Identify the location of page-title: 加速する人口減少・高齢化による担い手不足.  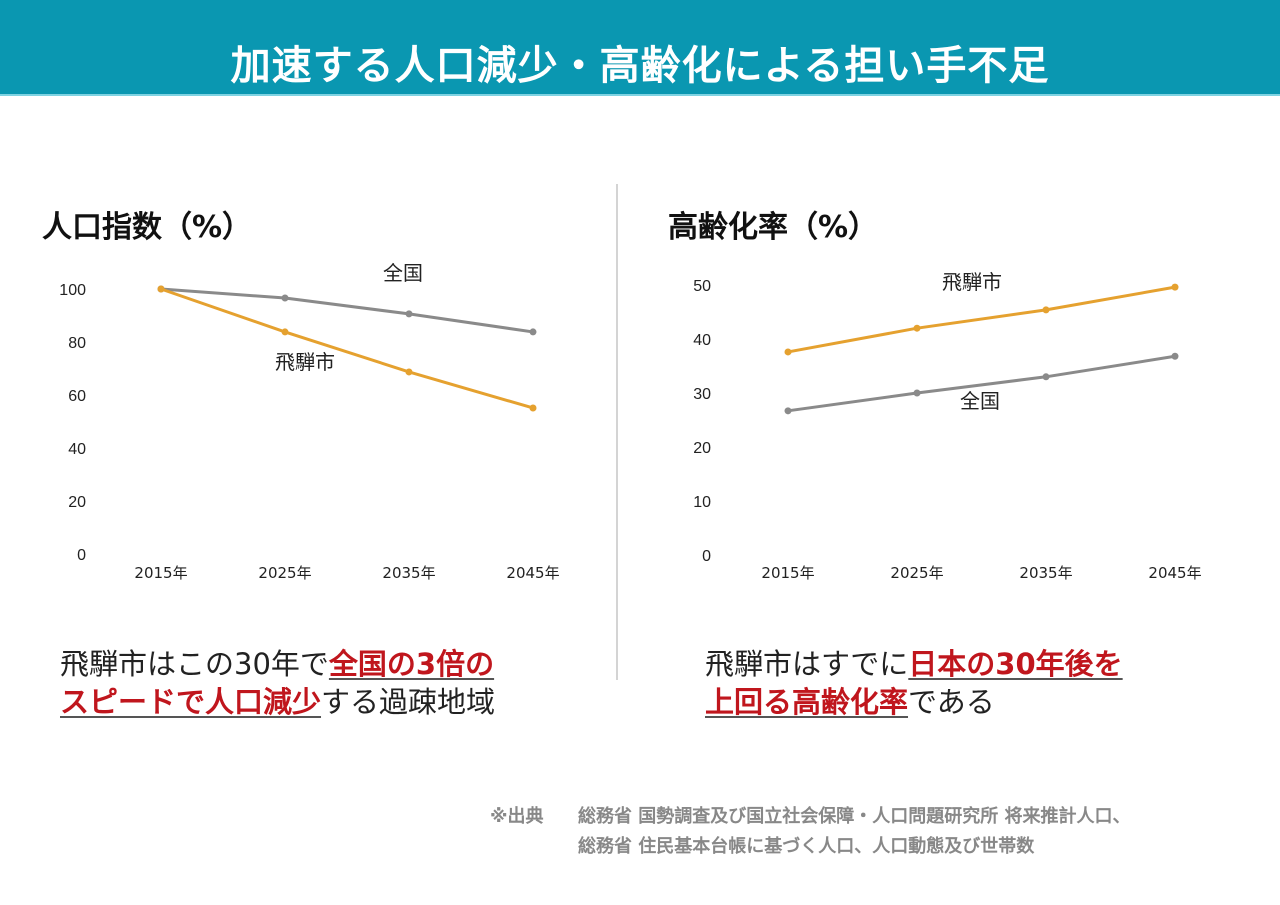
(640, 66).